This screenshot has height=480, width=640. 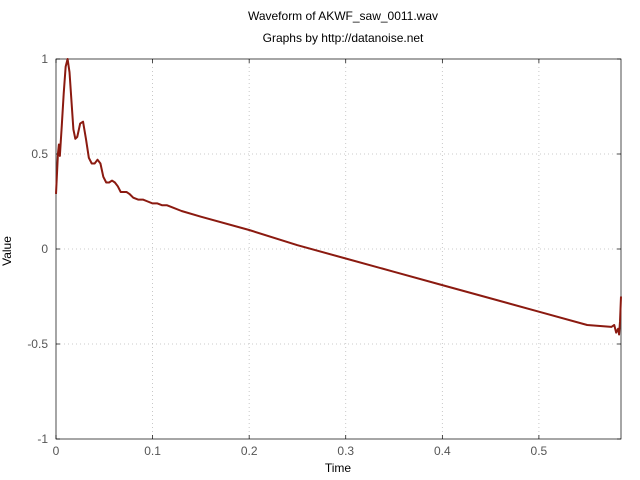 What do you see at coordinates (44, 59) in the screenshot?
I see `y-tick-label: 1` at bounding box center [44, 59].